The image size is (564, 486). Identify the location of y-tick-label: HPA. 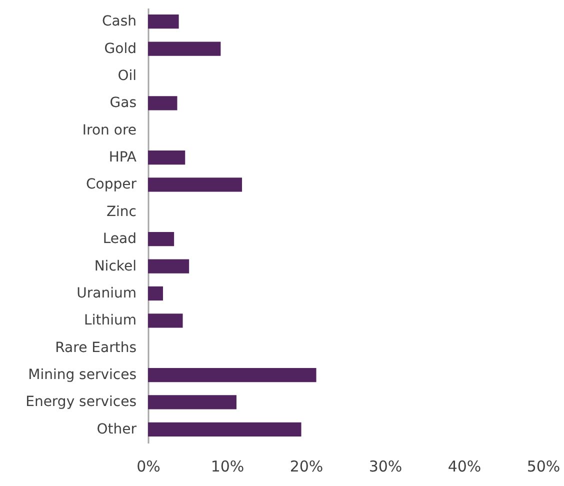
(122, 158).